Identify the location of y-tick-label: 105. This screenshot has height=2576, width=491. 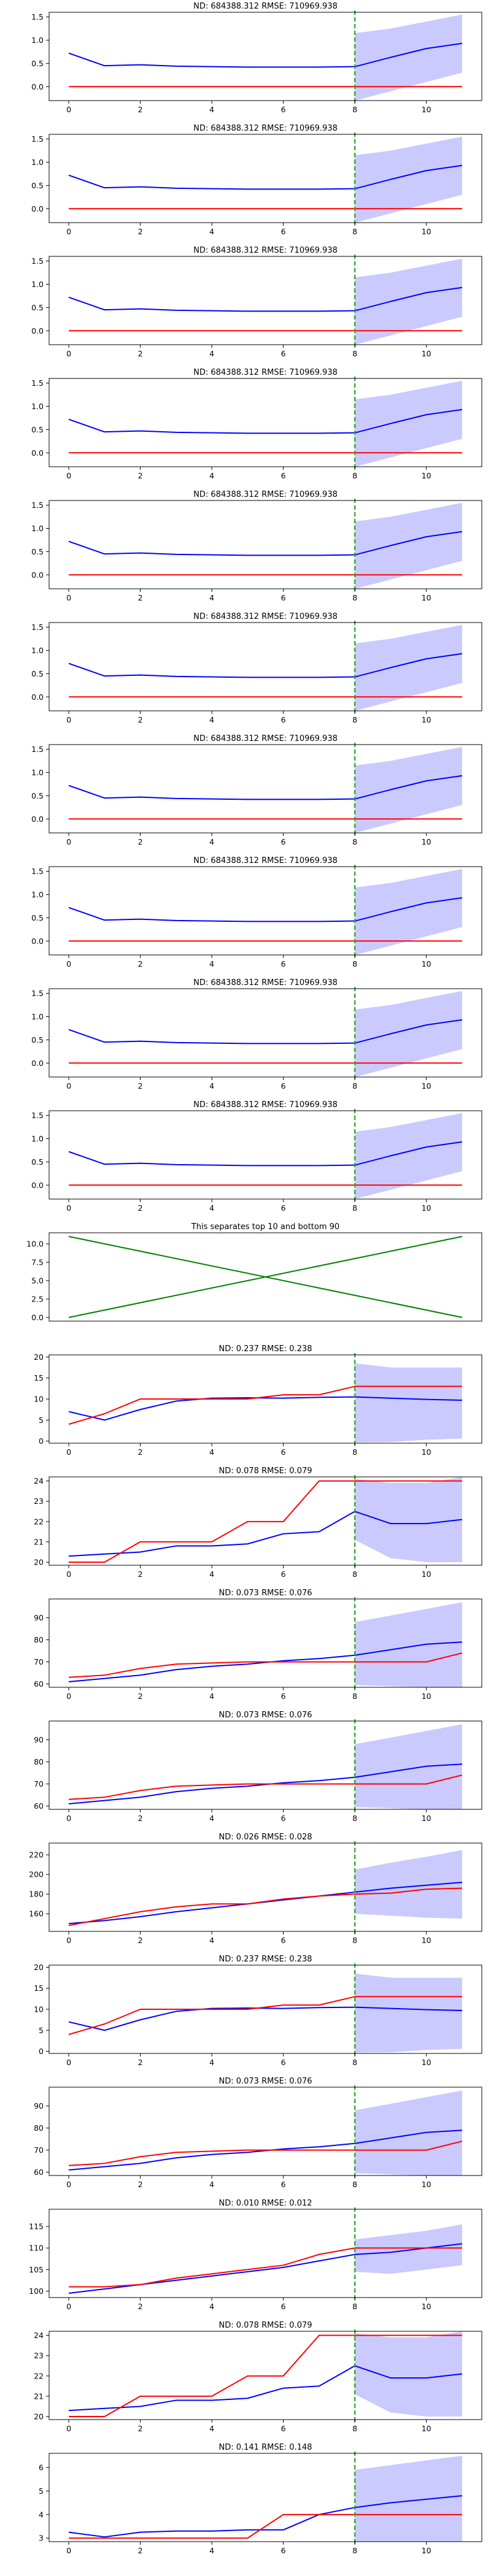
(37, 2269).